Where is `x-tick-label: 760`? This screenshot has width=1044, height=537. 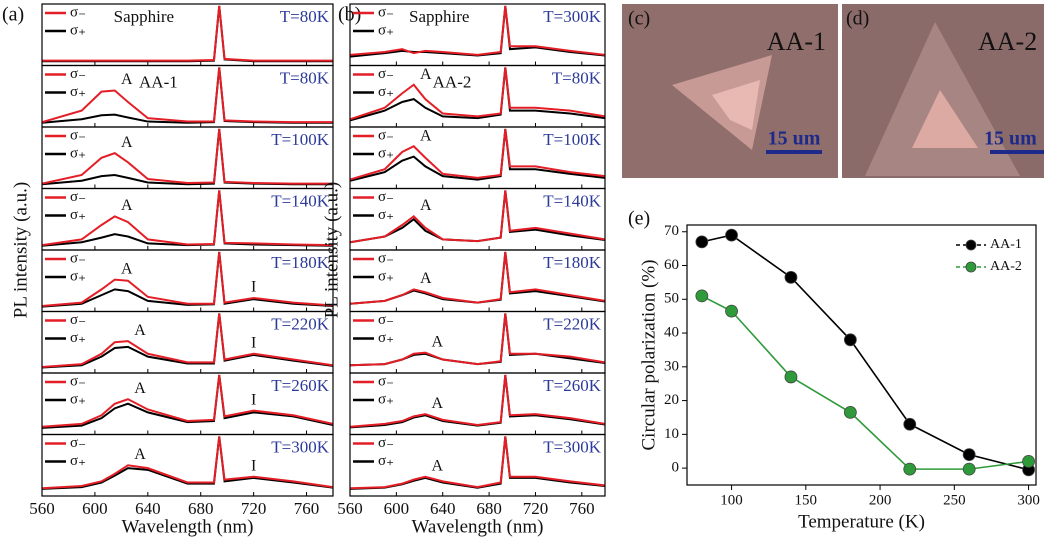
x-tick-label: 760 is located at coordinates (582, 508).